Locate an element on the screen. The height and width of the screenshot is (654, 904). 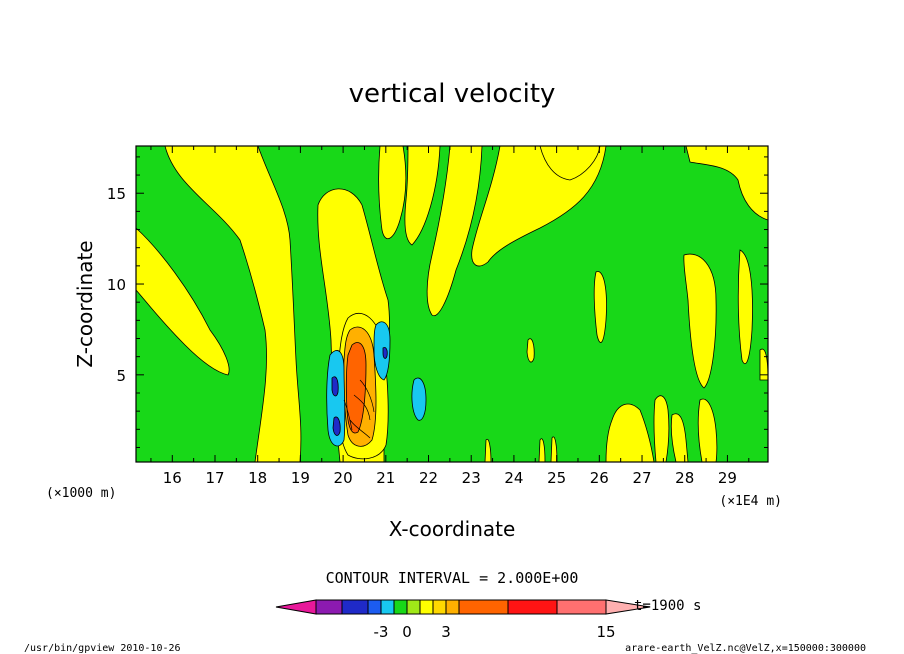
colorbar-tick-label: 0 is located at coordinates (407, 632).